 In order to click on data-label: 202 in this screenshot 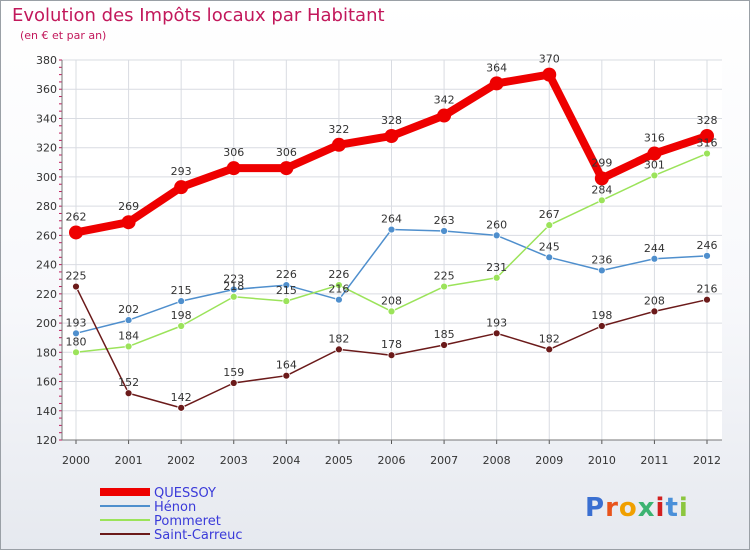, I will do `click(128, 309)`.